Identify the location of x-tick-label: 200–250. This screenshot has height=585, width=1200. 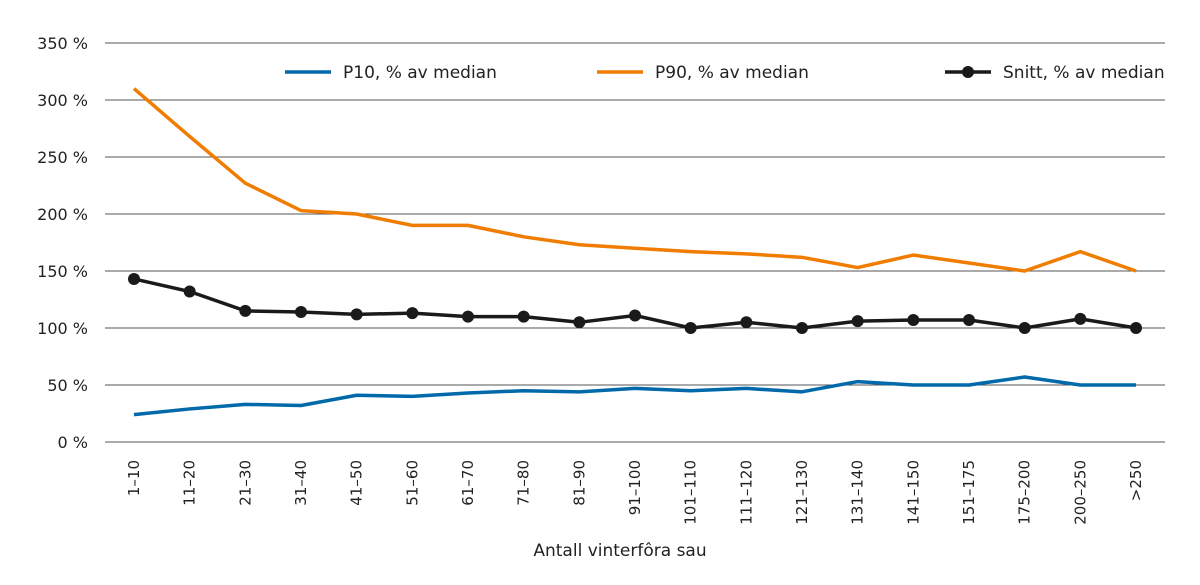
(1080, 492).